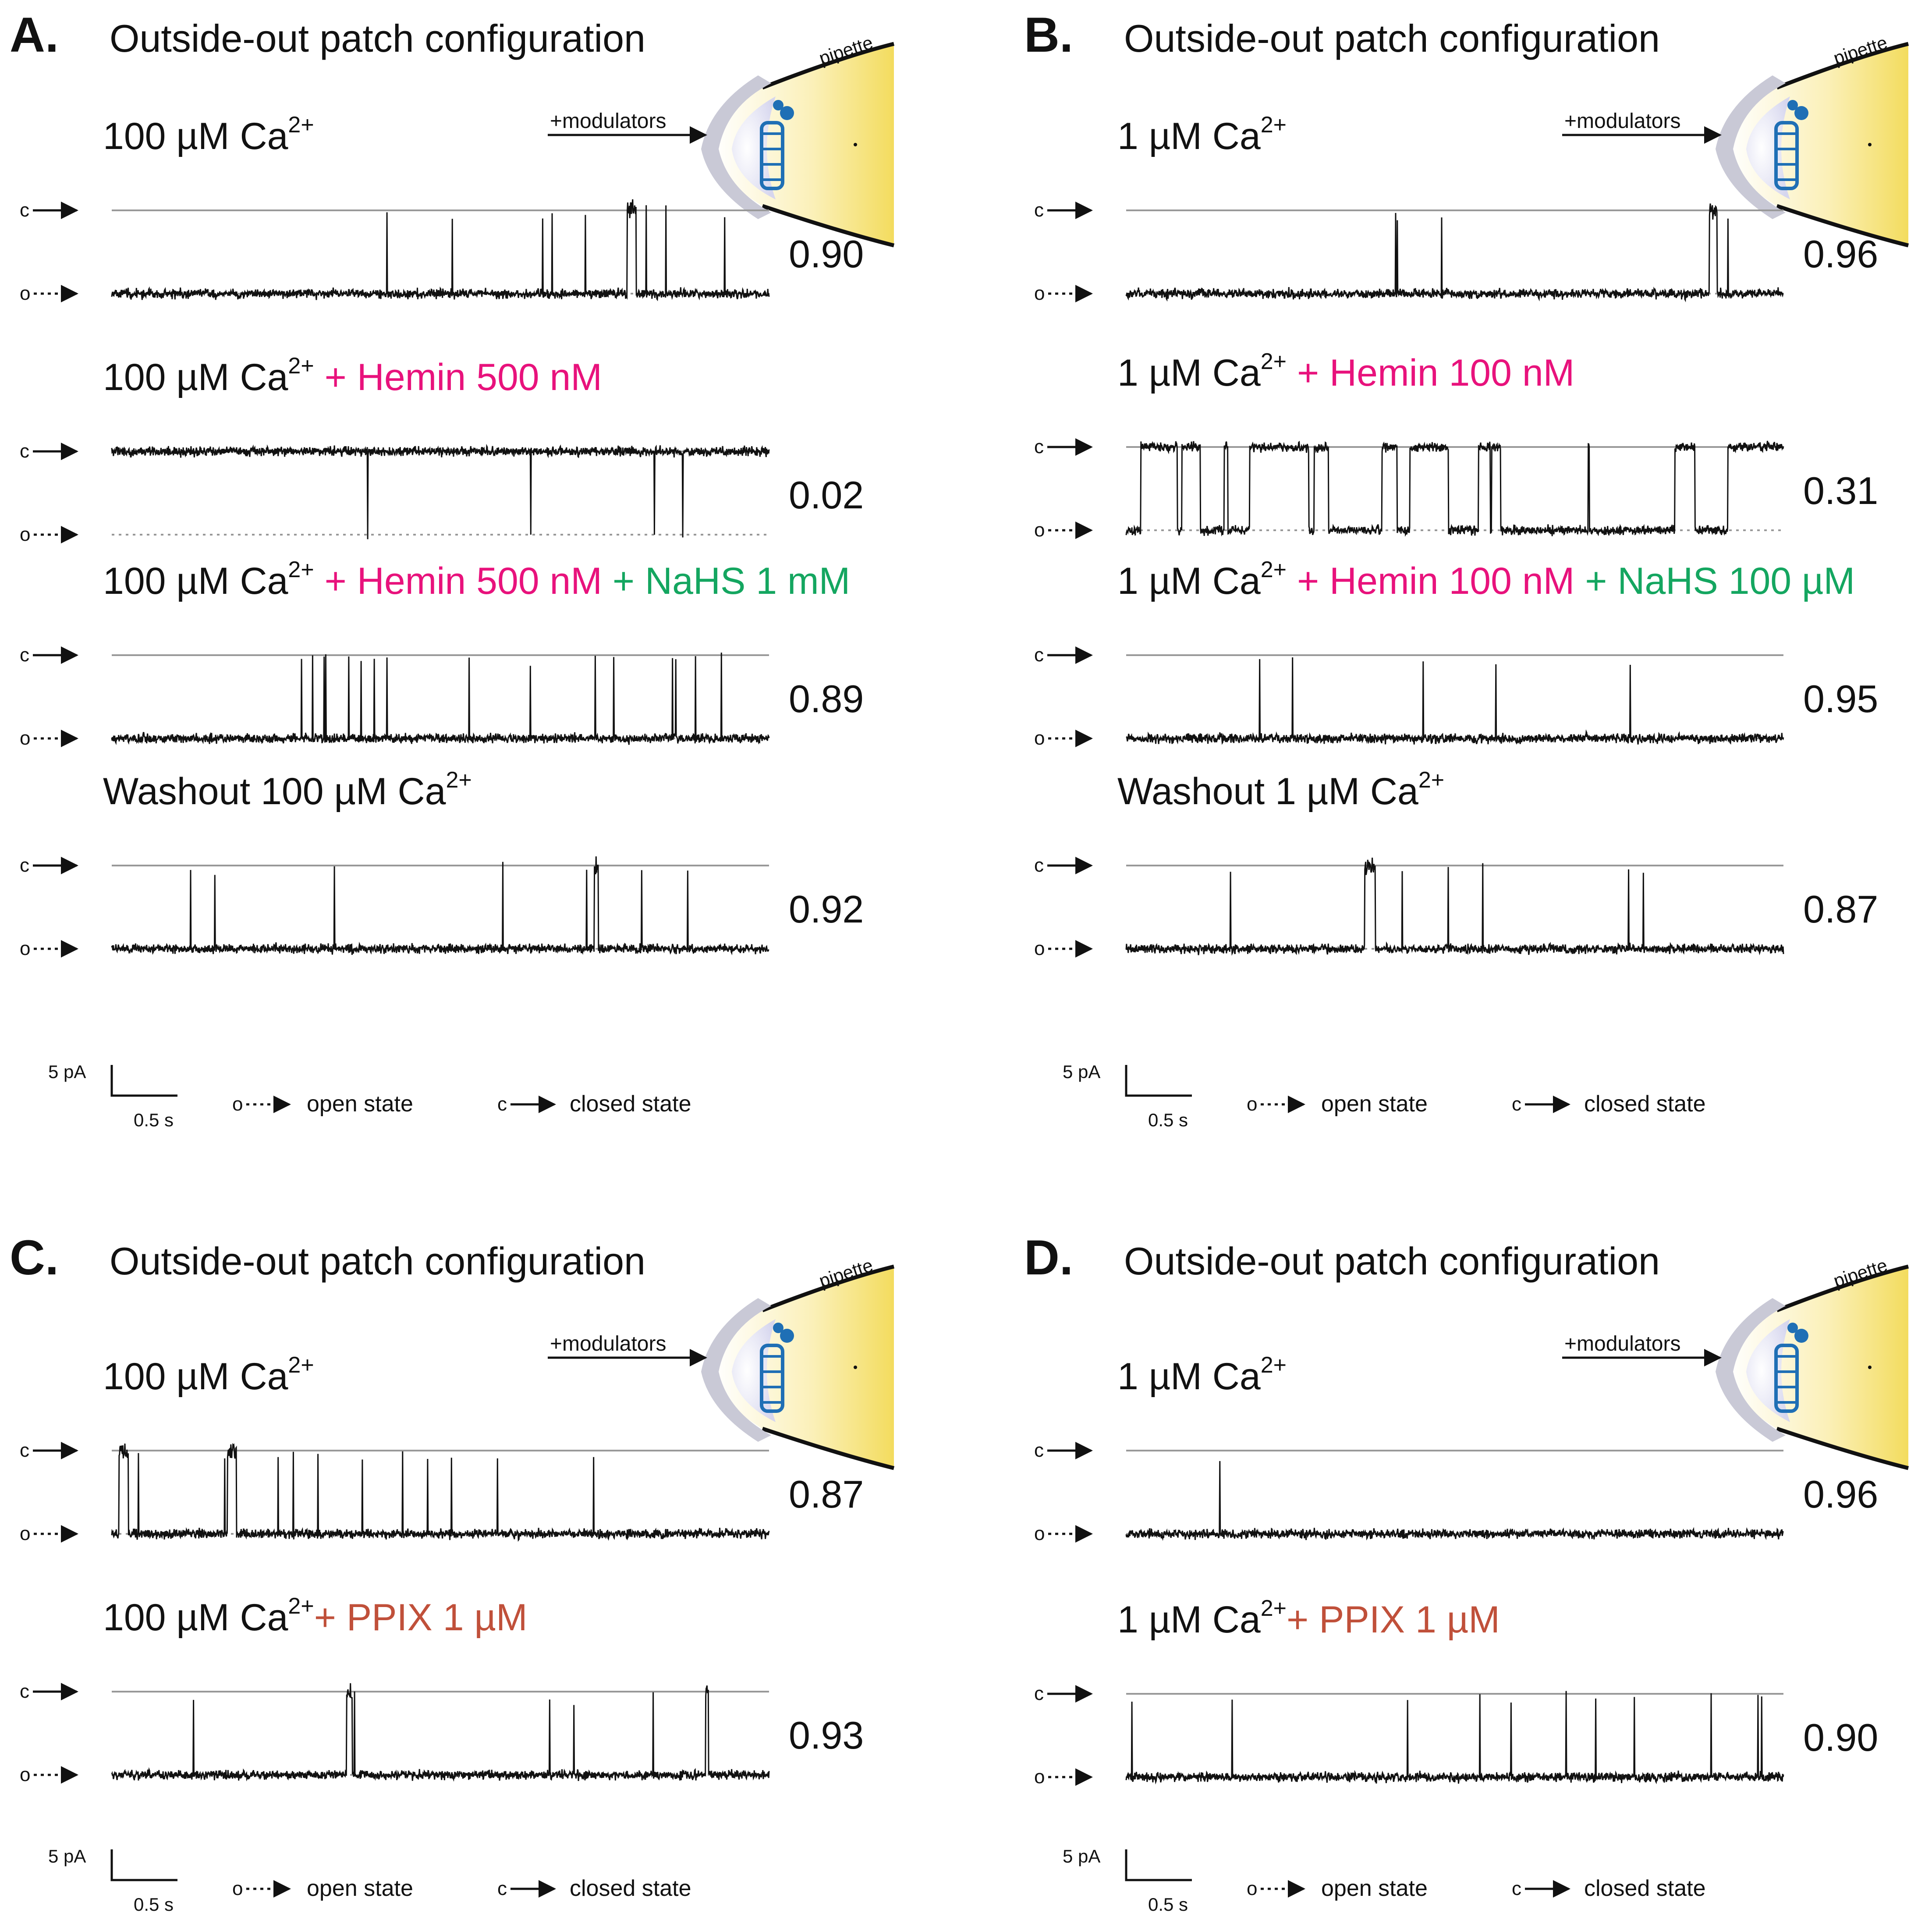  Describe the element at coordinates (1456, 1448) in the screenshot. I see `trace-row: 1 µM Ca2+ c o 0.96` at that location.